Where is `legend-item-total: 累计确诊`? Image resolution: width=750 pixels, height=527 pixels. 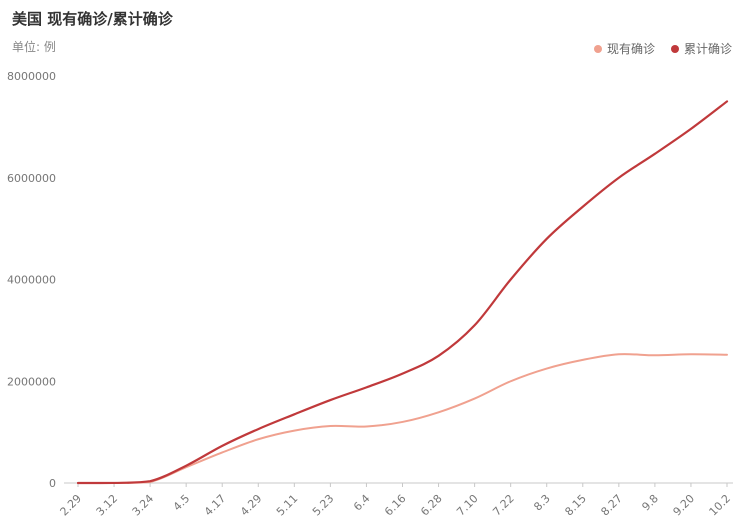 legend-item-total: 累计确诊 is located at coordinates (701, 48).